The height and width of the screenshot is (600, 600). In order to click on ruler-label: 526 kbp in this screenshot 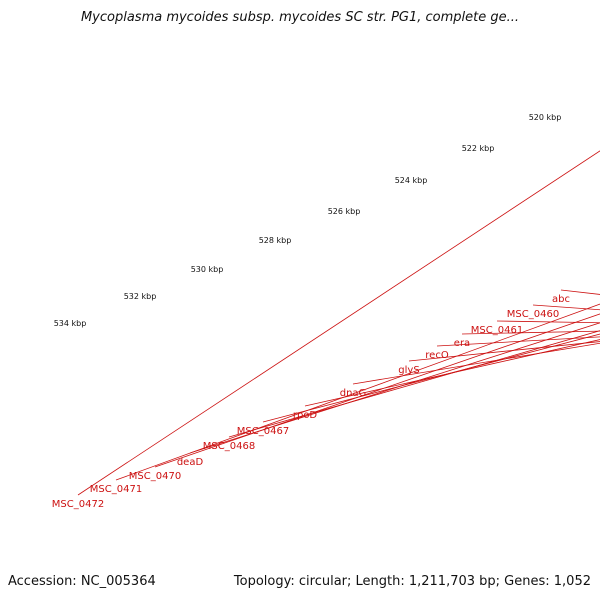, I will do `click(344, 211)`.